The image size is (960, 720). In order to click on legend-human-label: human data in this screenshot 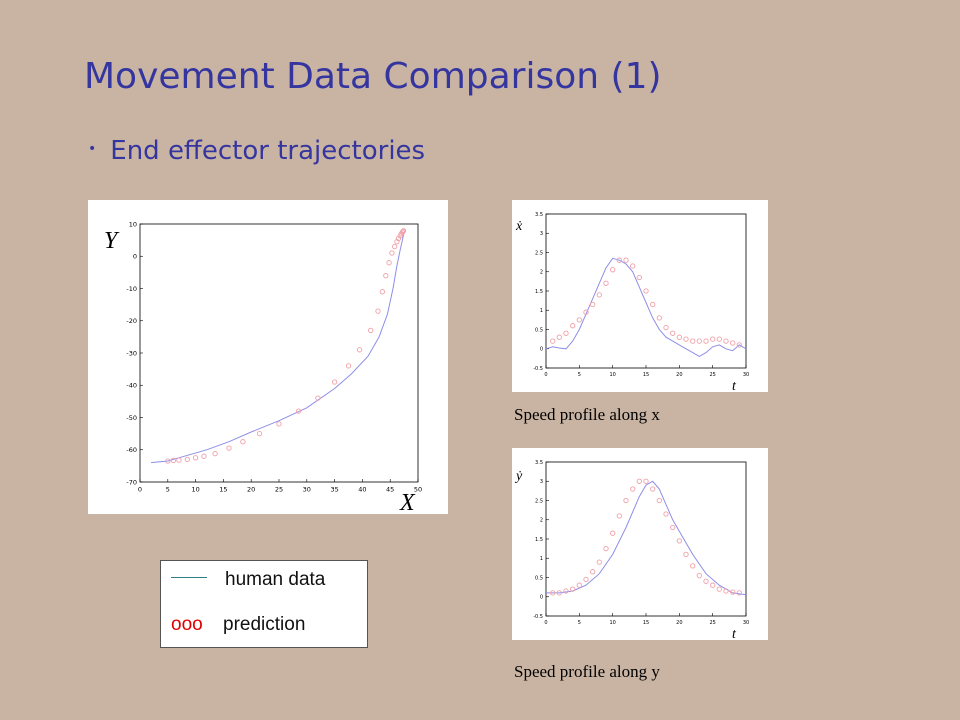, I will do `click(275, 579)`.